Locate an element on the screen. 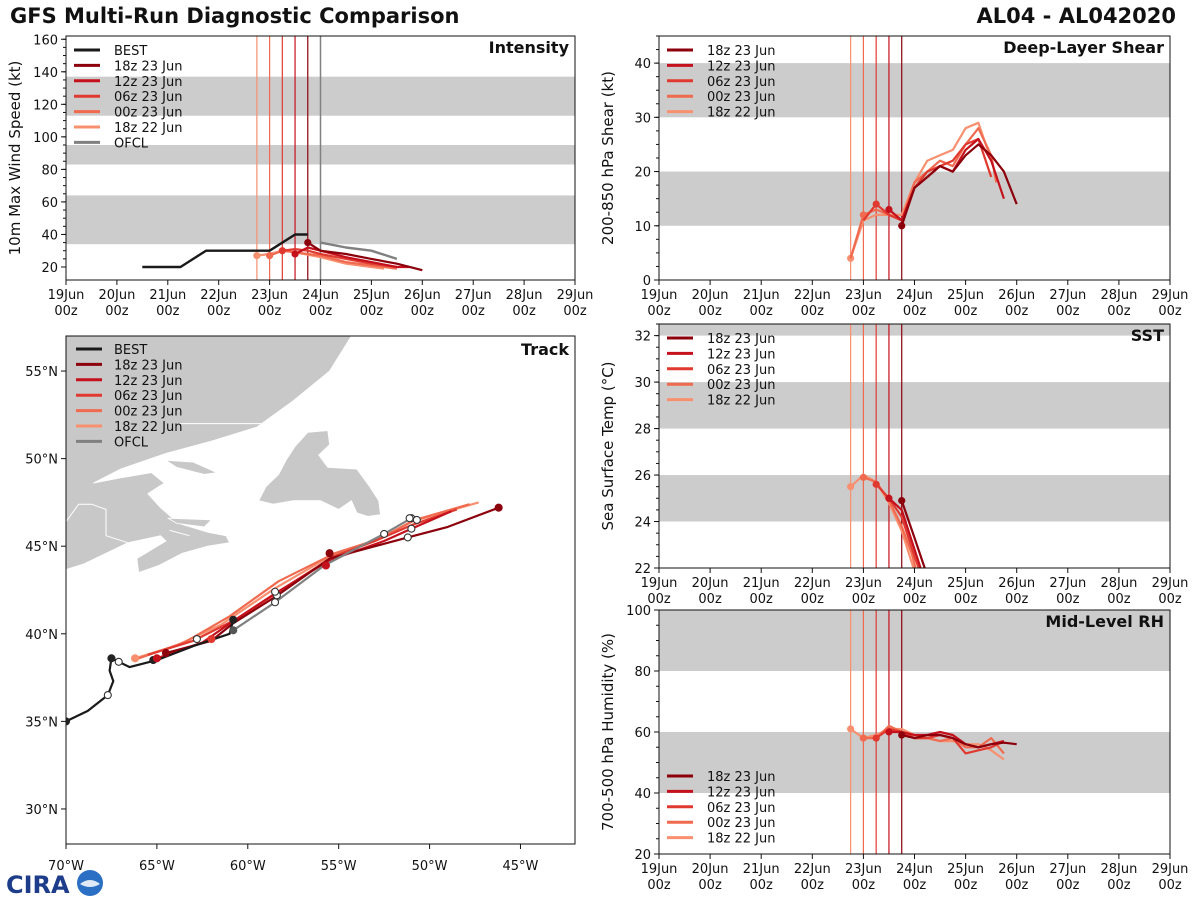 The width and height of the screenshot is (1200, 900). intensity-ytick-label: 40 is located at coordinates (49, 235).